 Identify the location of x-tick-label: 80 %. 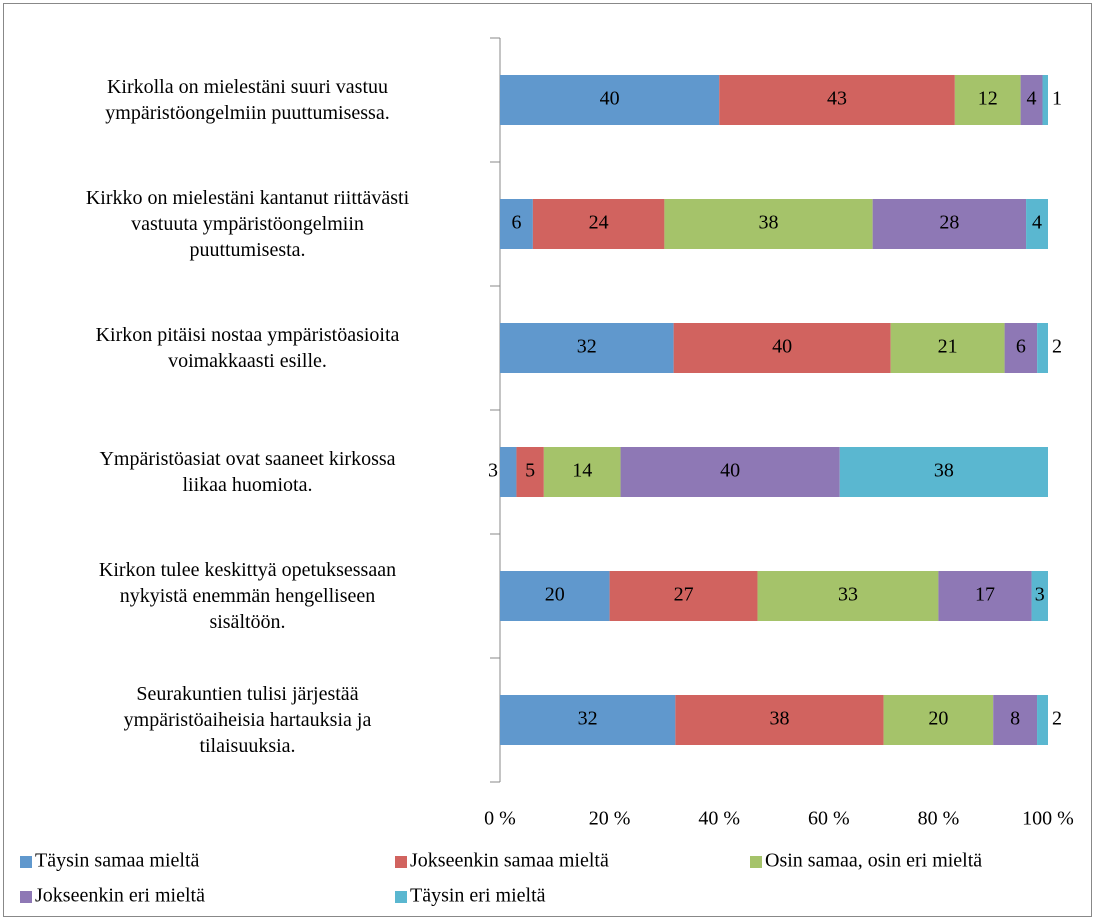
(939, 819).